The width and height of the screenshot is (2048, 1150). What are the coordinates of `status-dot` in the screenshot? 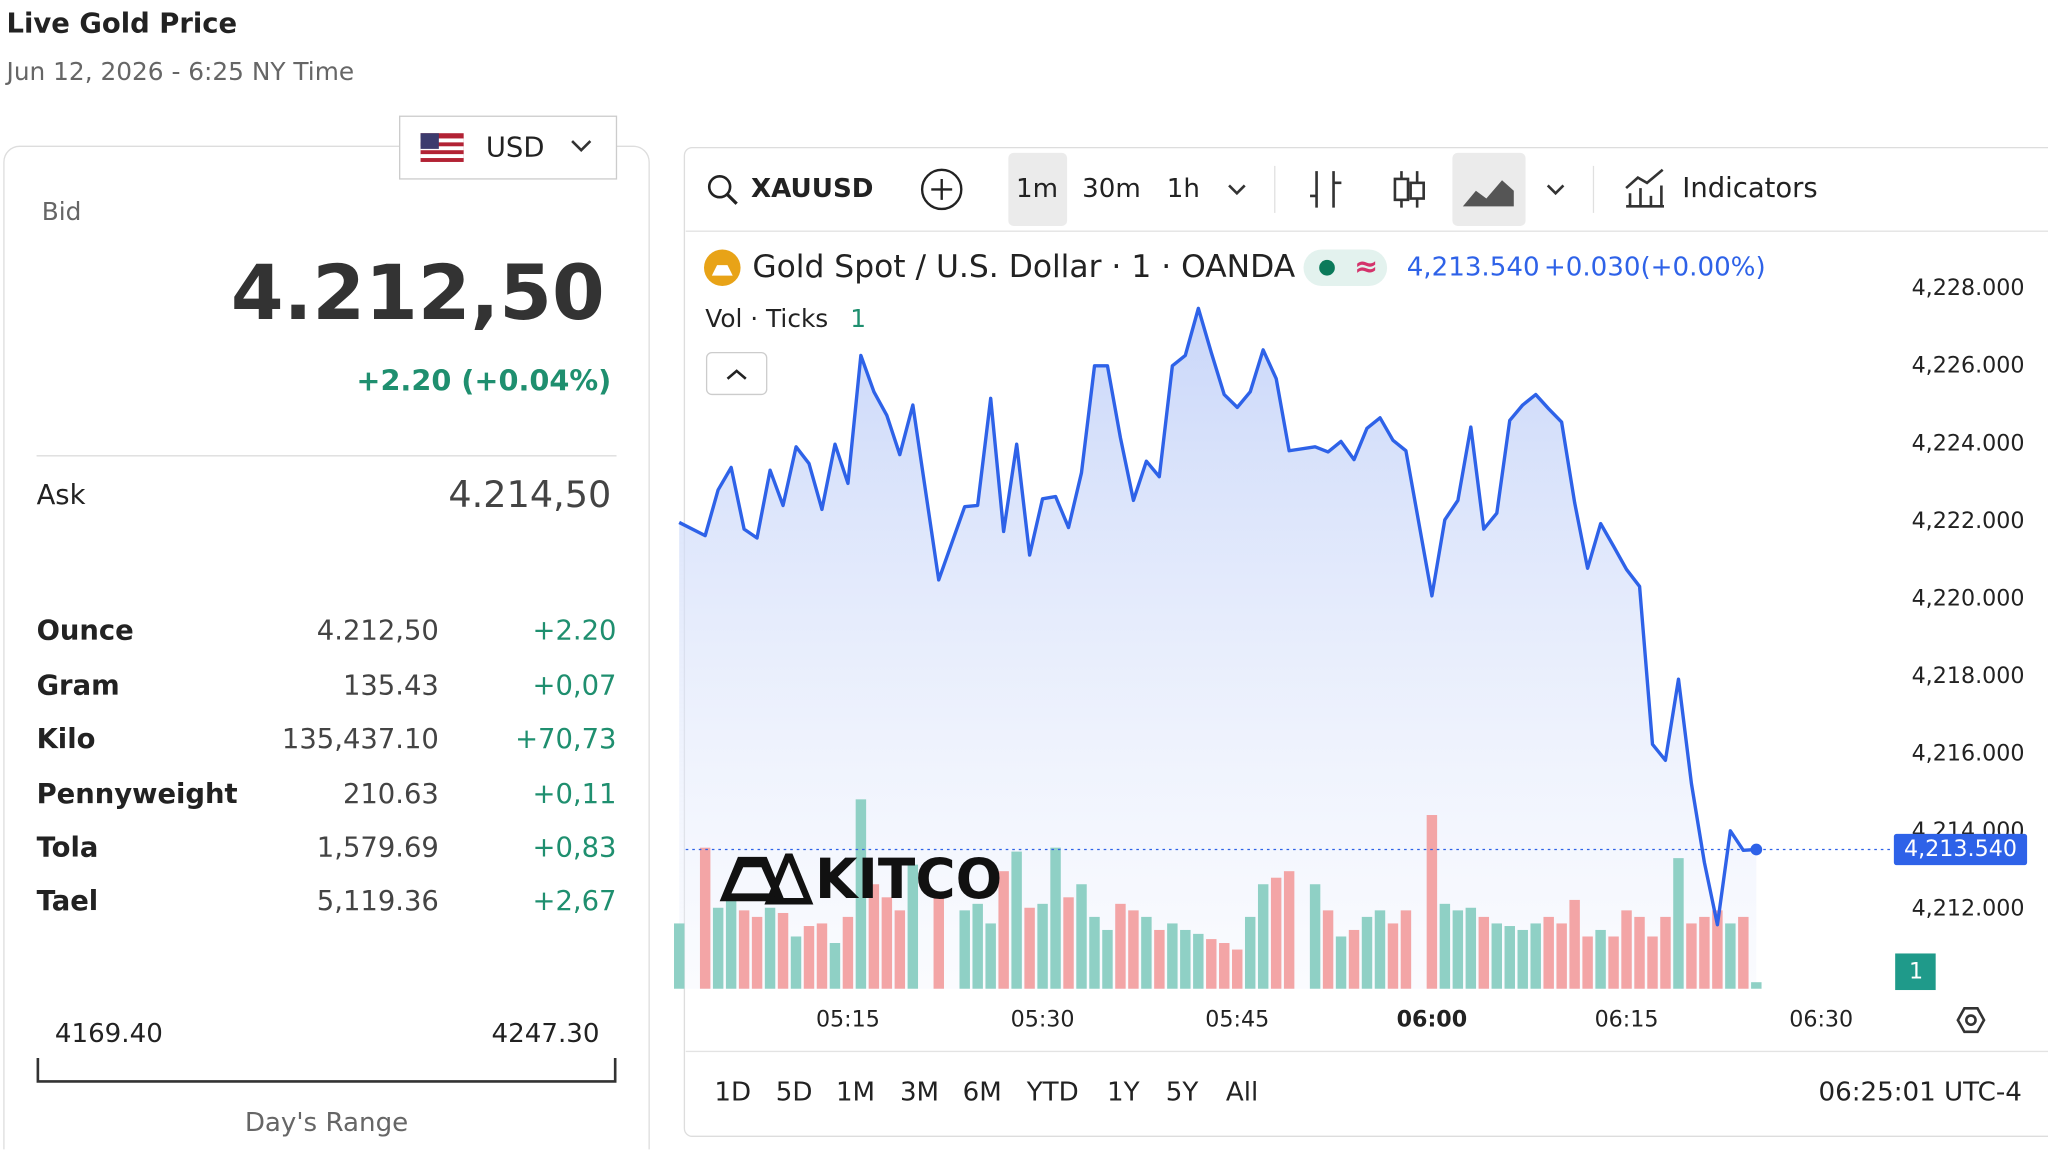 It's located at (1327, 267).